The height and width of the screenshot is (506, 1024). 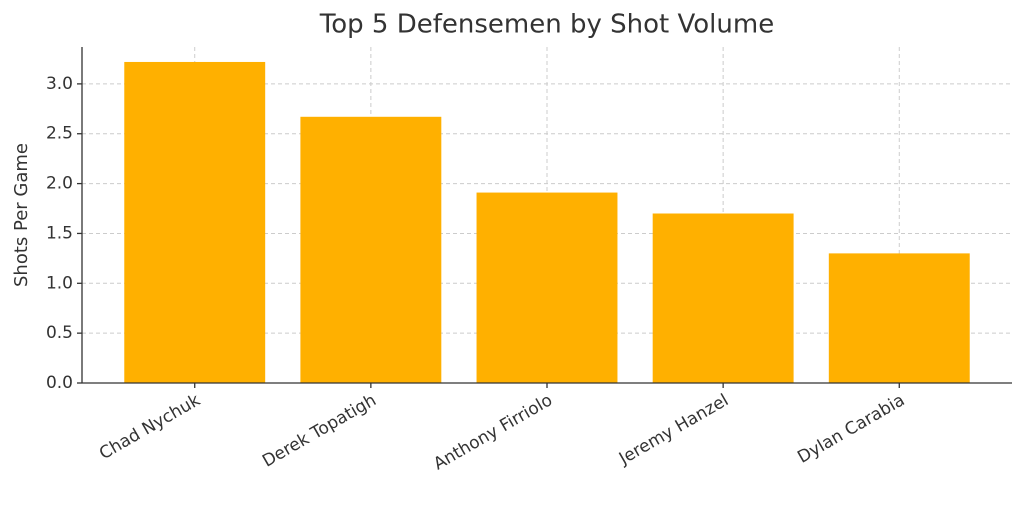 I want to click on x-tick-label: Dylan Carabia, so click(x=851, y=428).